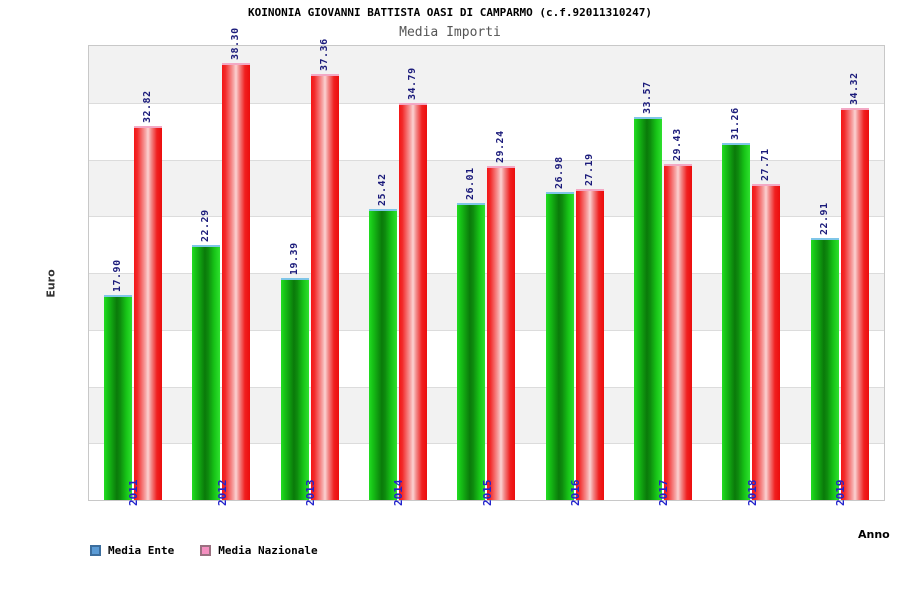 The width and height of the screenshot is (900, 600). What do you see at coordinates (399, 493) in the screenshot?
I see `x-axis-tick-label: 2014` at bounding box center [399, 493].